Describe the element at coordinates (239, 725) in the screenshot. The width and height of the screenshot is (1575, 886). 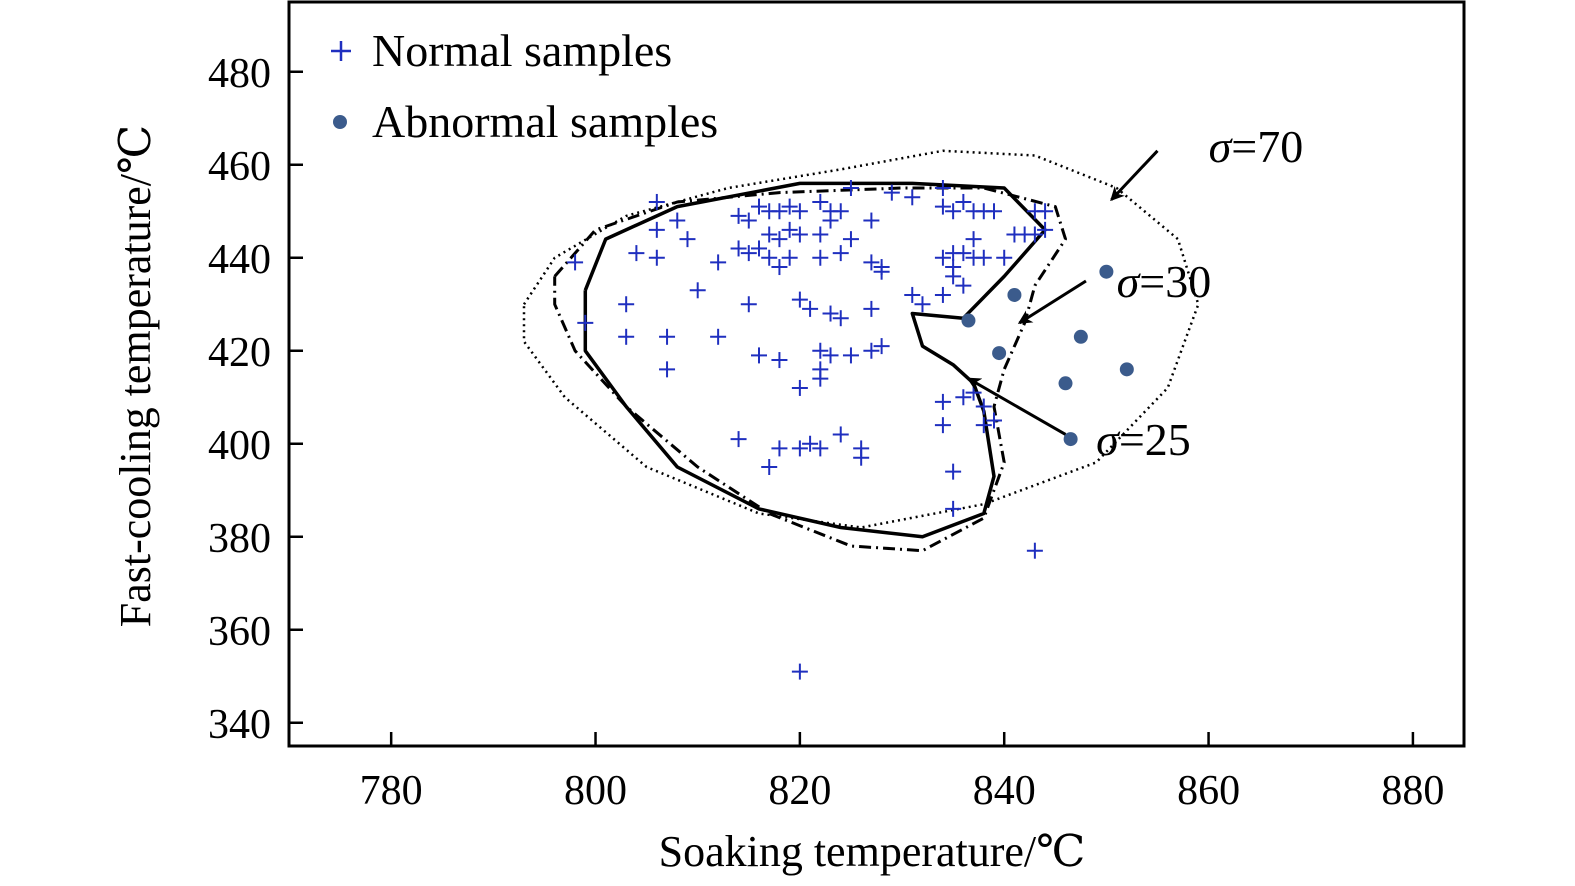
I see `y-tick-label: 340` at that location.